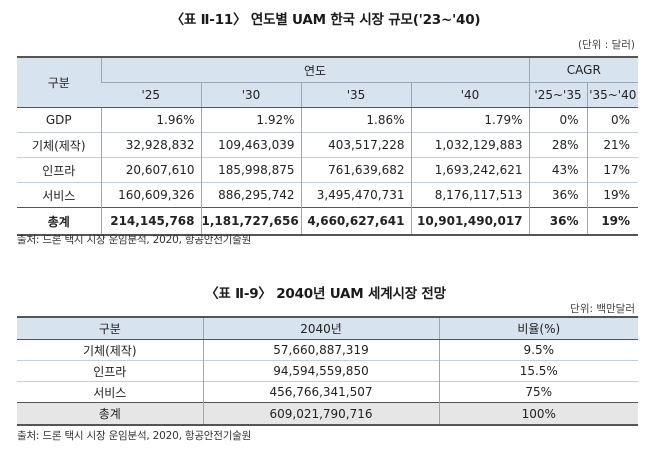  Describe the element at coordinates (470, 221) in the screenshot. I see `total-value: 10,901,490,017` at that location.